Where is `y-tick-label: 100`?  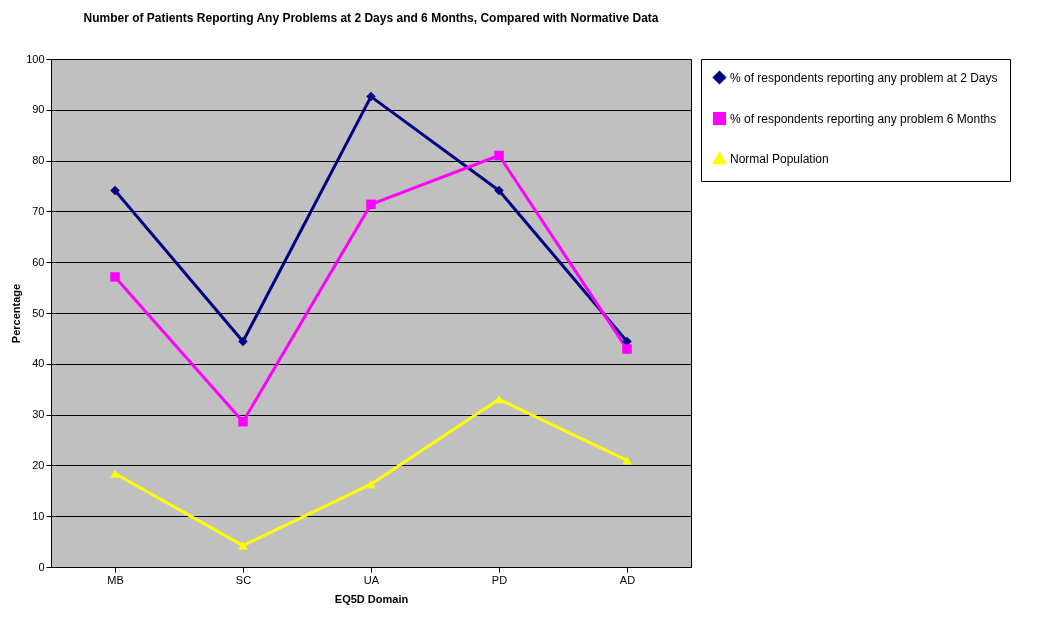
y-tick-label: 100 is located at coordinates (35, 58).